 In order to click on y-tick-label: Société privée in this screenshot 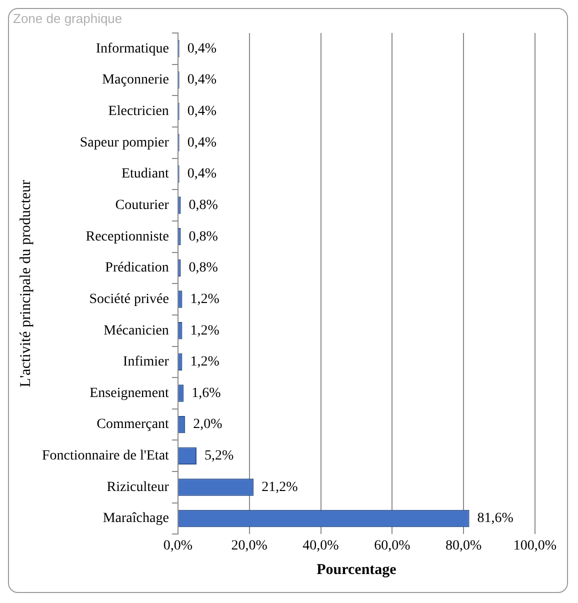, I will do `click(129, 299)`.